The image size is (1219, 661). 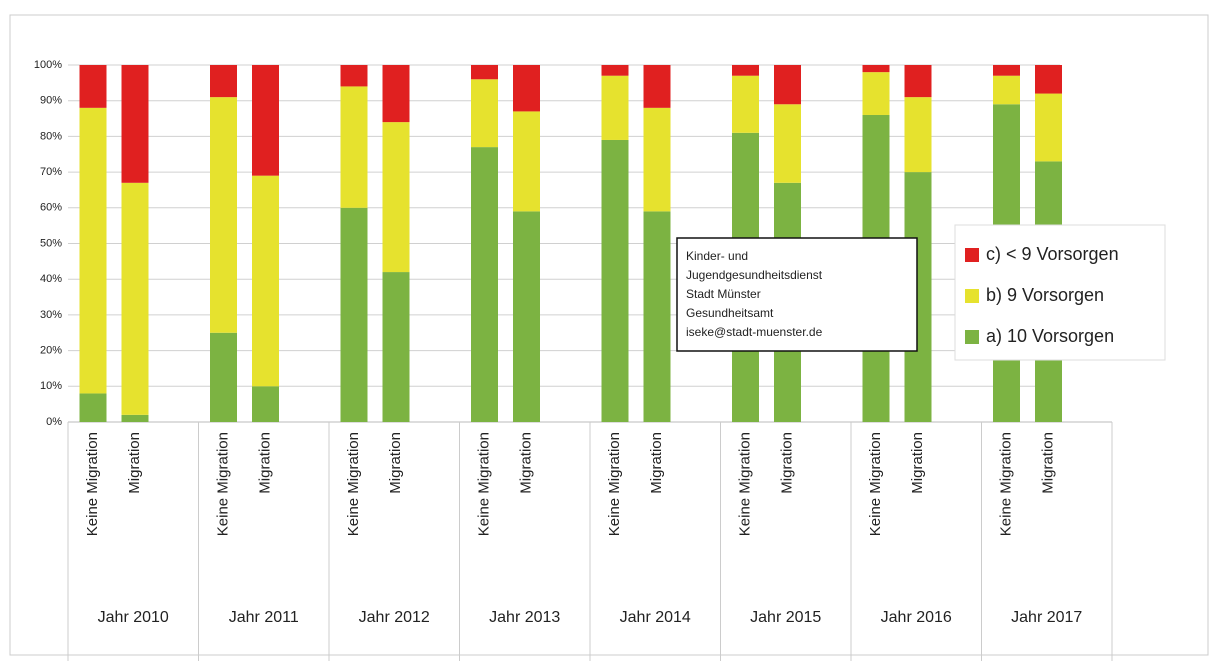 I want to click on y-tick-label: 10%, so click(x=51, y=386).